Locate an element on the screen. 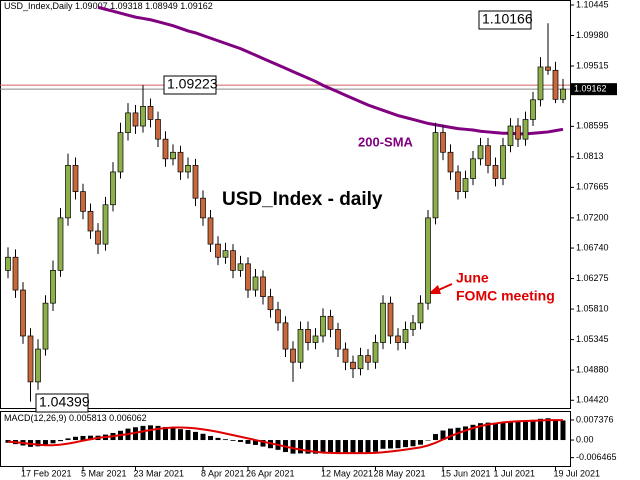 The image size is (640, 480). x-tick-label: 5 Mar 2021 is located at coordinates (104, 473).